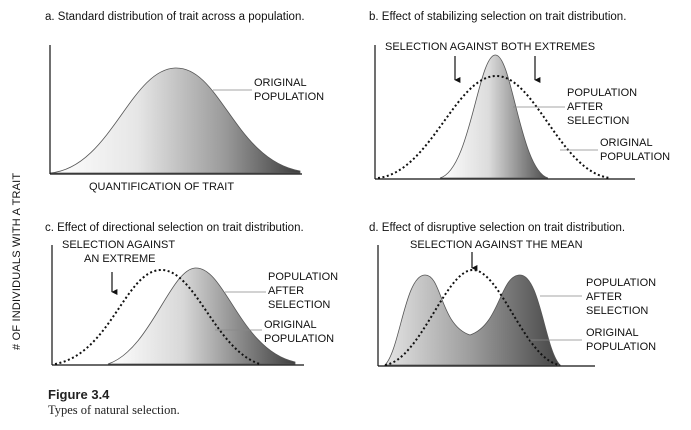 Image resolution: width=691 pixels, height=430 pixels. I want to click on panel-b-after-label: POPULATION AFTER SELECTION, so click(603, 107).